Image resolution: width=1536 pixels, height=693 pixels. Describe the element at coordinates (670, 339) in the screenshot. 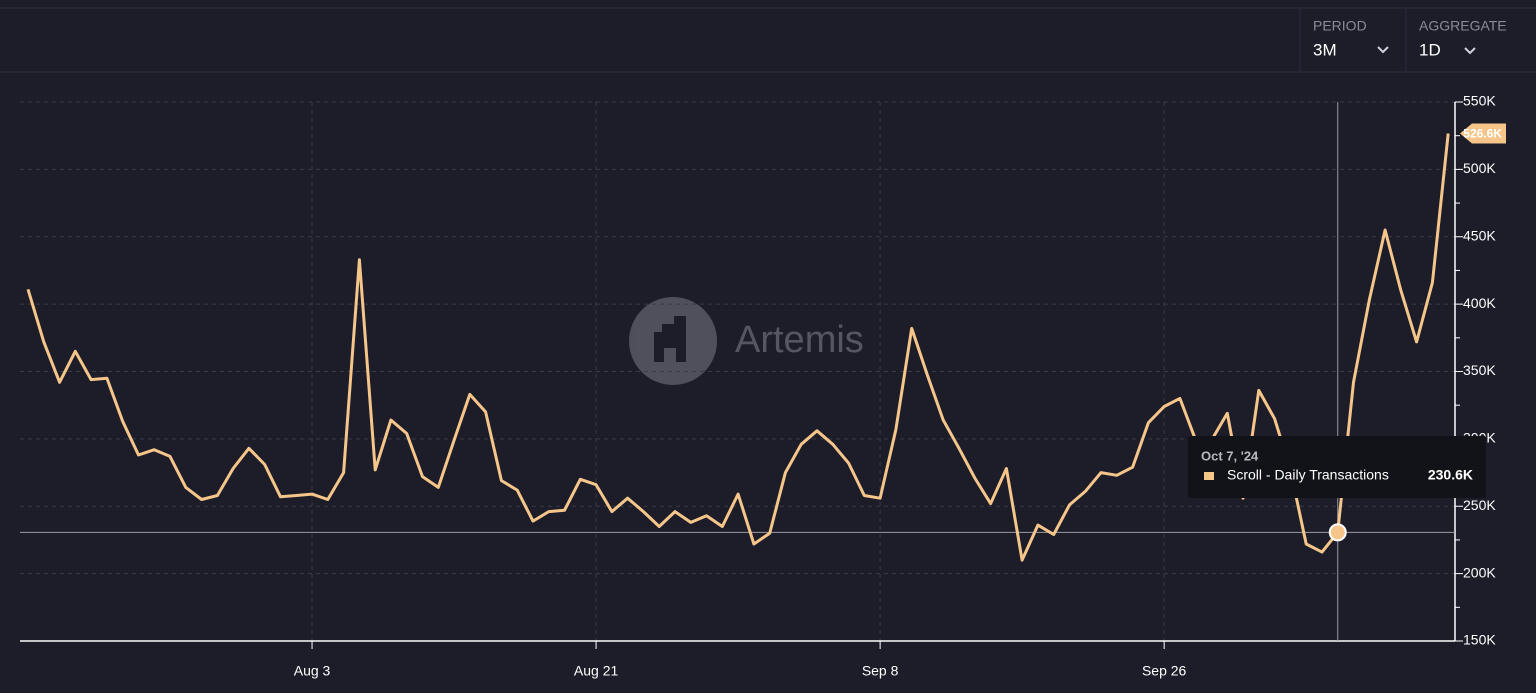

I see `watermark-icon` at that location.